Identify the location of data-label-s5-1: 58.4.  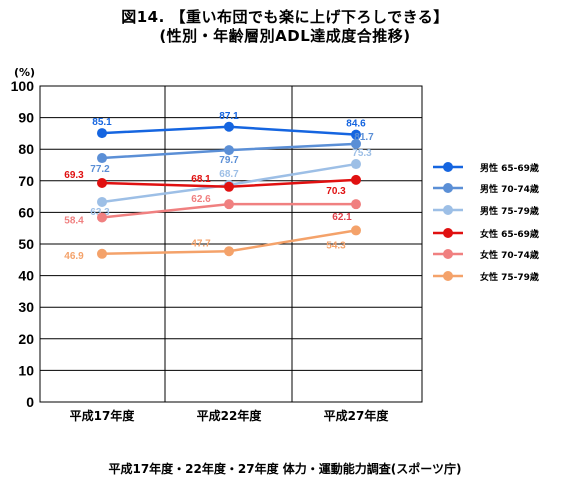
(74, 220).